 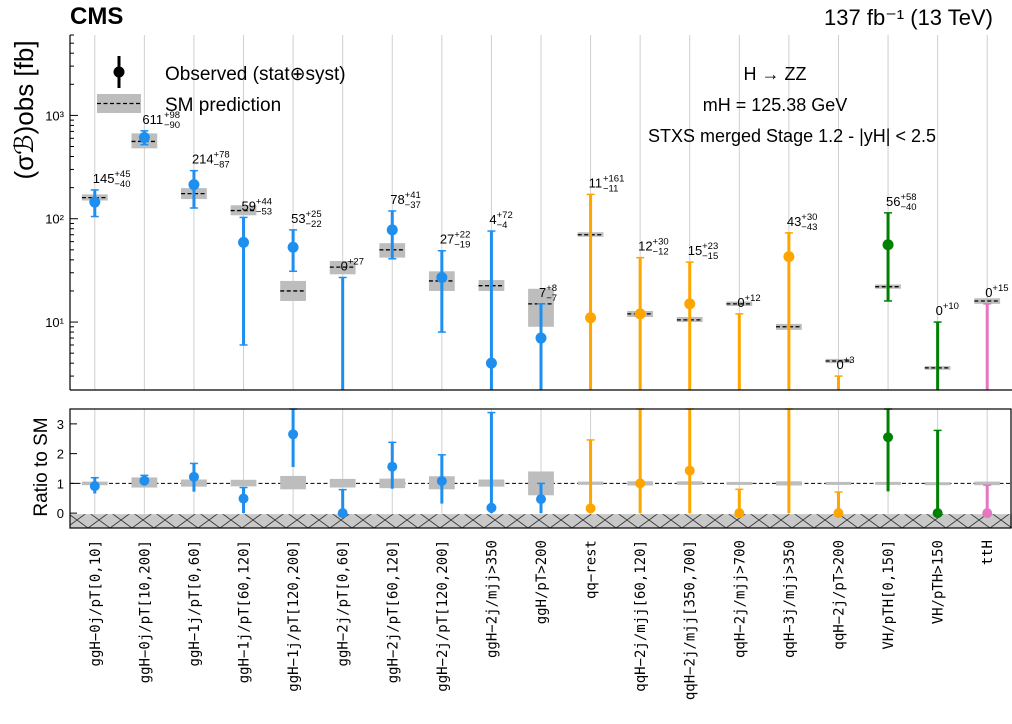 I want to click on value-error-up: +22, so click(x=462, y=235).